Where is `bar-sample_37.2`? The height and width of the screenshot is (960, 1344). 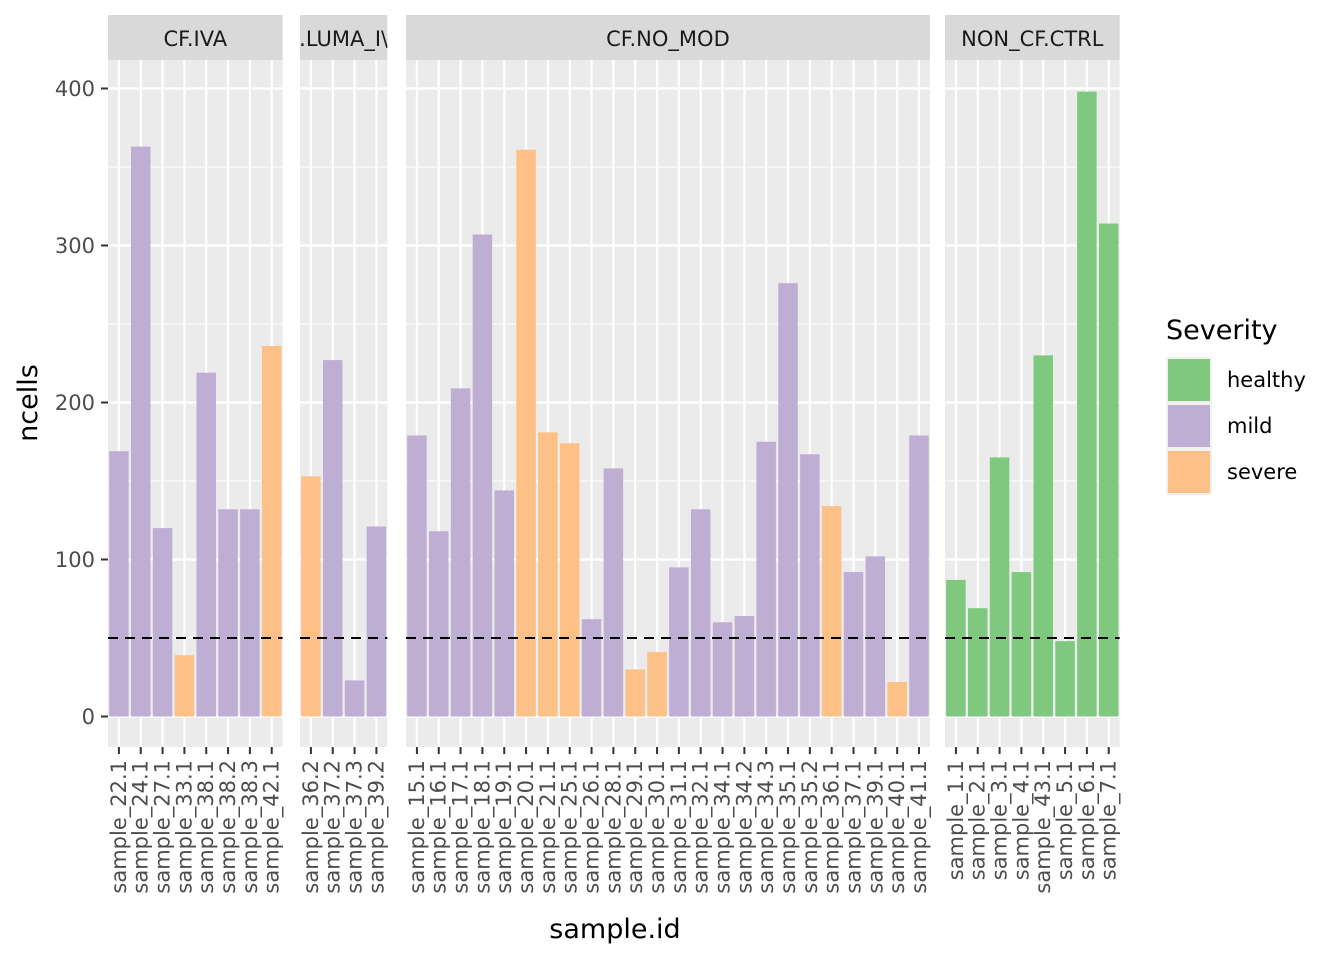
bar-sample_37.2 is located at coordinates (332, 538).